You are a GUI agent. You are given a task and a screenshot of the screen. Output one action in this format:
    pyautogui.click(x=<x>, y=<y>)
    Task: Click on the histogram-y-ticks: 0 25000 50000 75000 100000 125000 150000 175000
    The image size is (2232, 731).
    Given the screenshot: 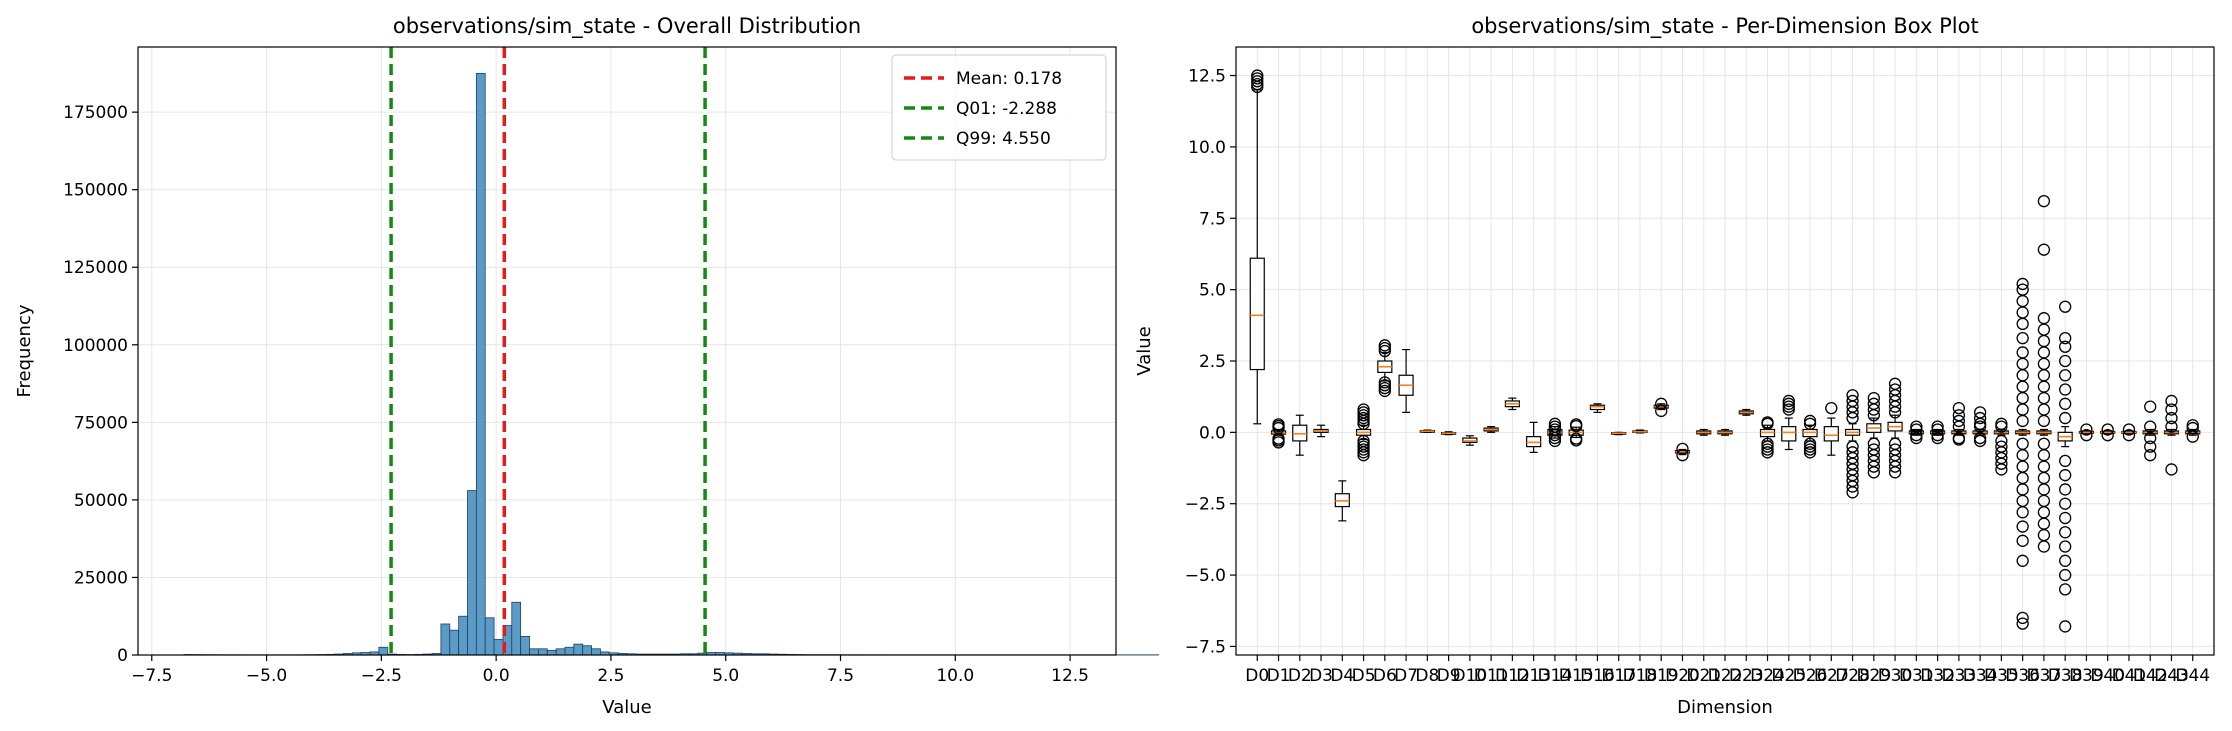 What is the action you would take?
    pyautogui.click(x=100, y=384)
    